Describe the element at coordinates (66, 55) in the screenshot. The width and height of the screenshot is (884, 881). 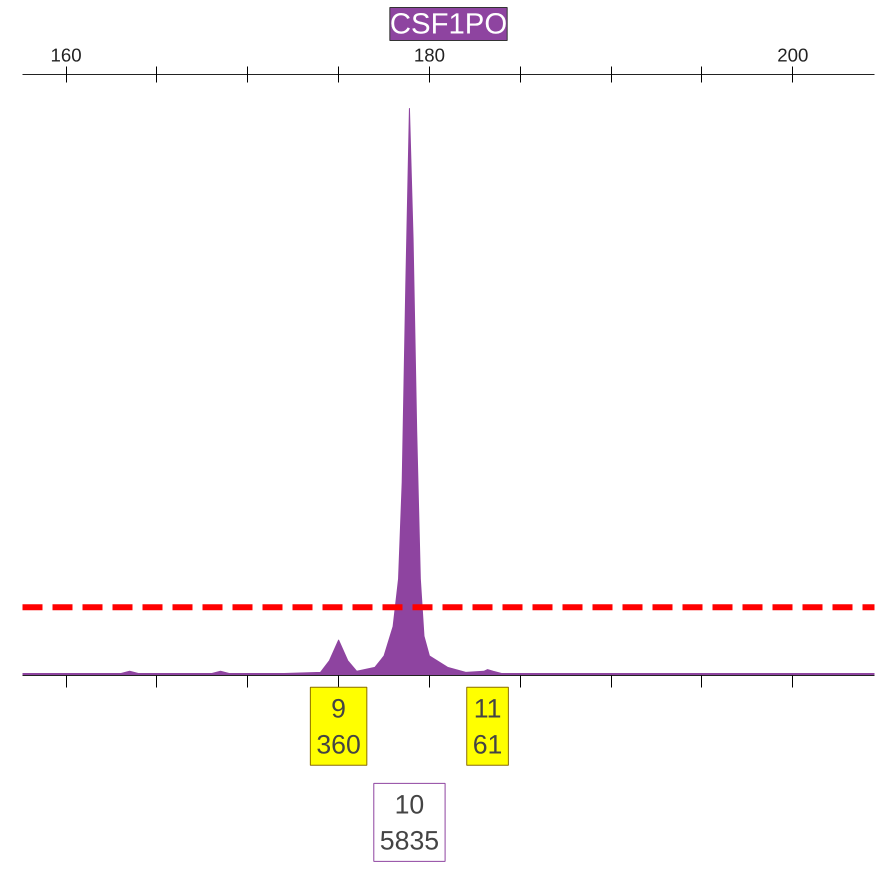
I see `x-tick-label: 160` at that location.